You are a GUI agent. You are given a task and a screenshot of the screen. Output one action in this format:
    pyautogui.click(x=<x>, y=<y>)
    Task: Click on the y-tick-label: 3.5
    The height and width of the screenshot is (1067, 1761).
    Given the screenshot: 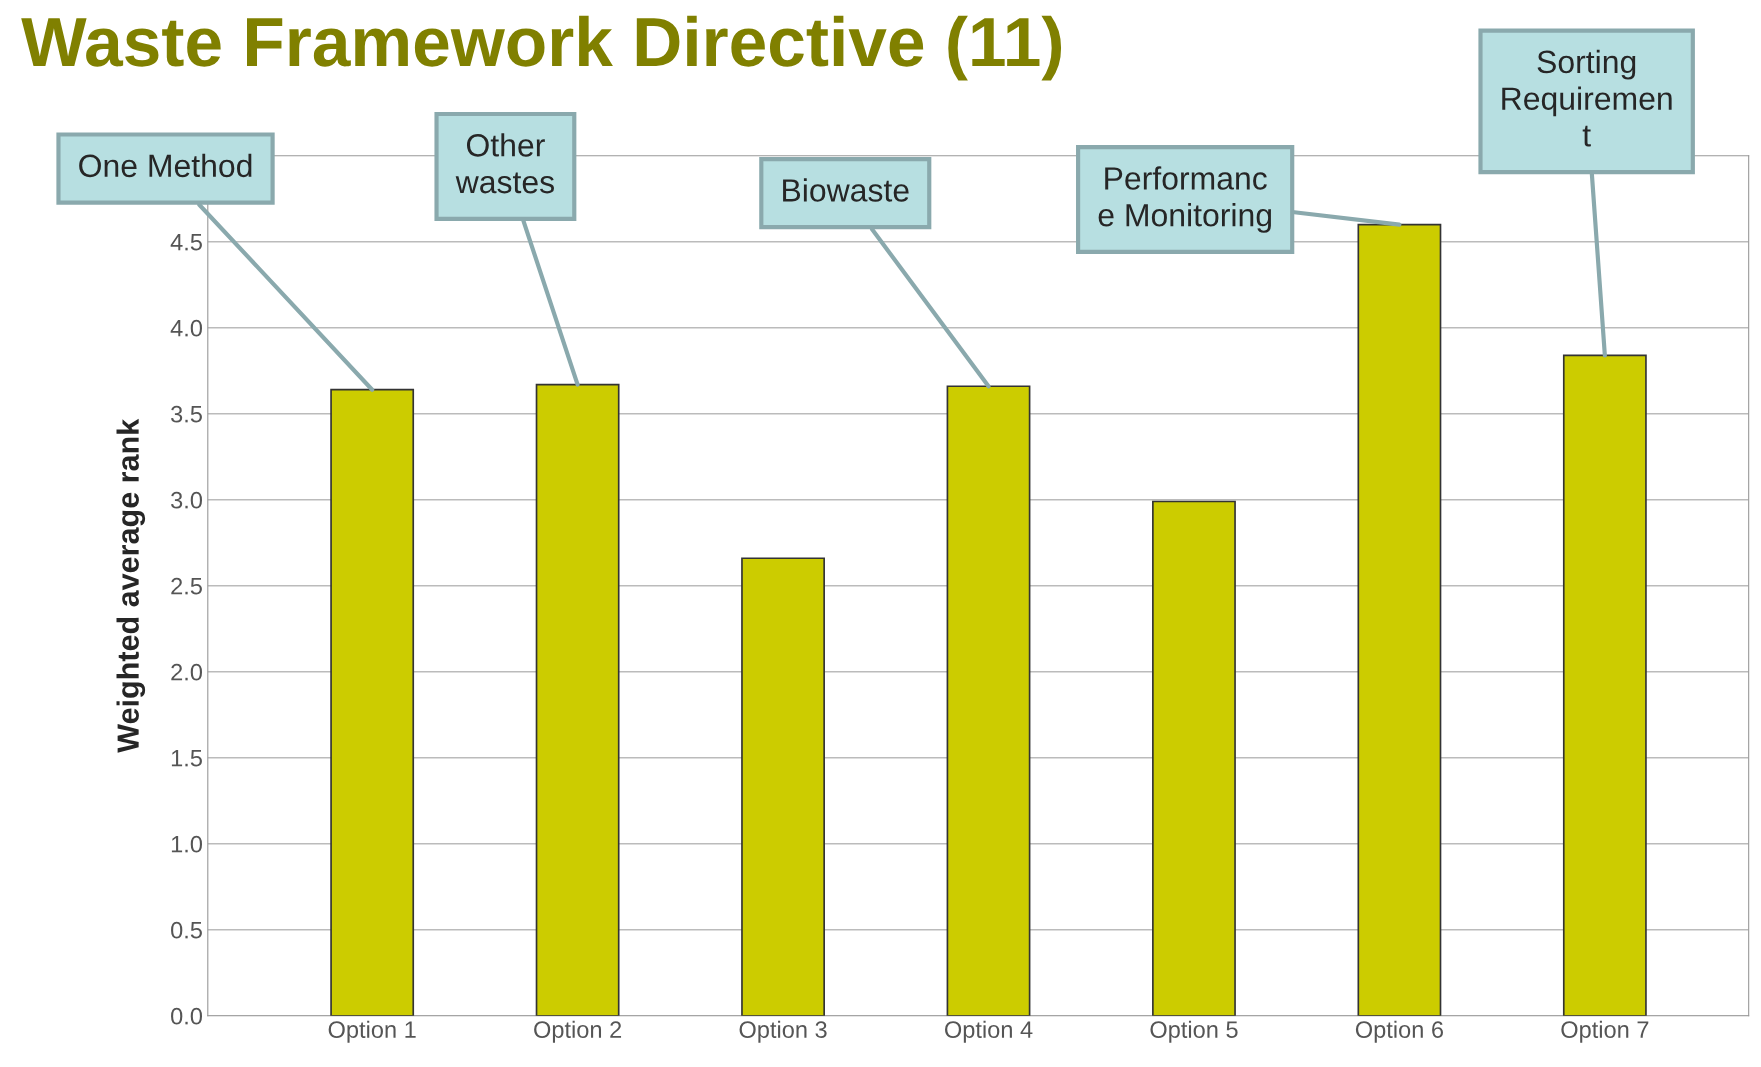 What is the action you would take?
    pyautogui.click(x=186, y=414)
    